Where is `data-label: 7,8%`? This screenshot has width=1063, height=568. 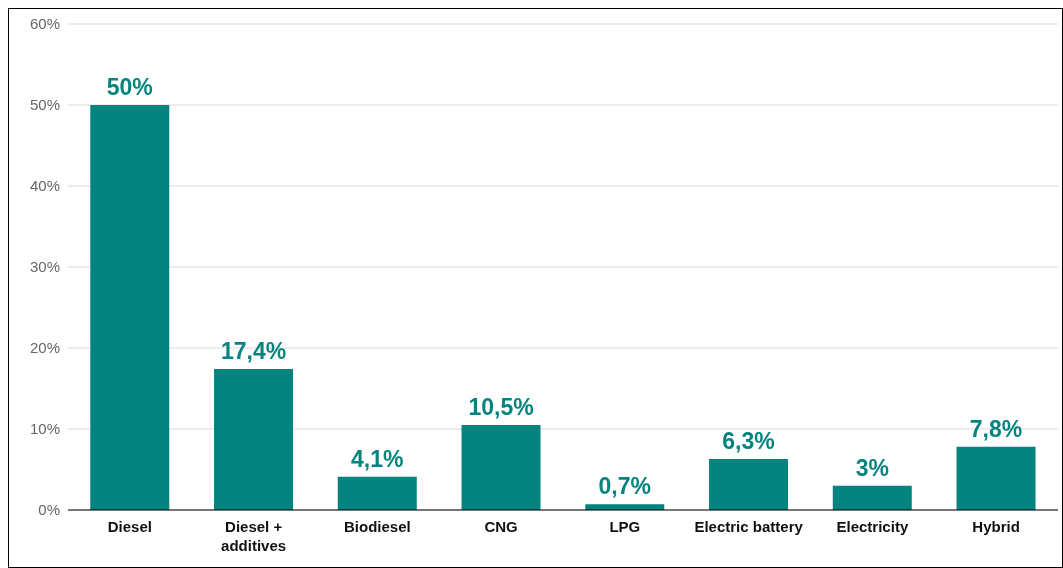
data-label: 7,8% is located at coordinates (996, 428).